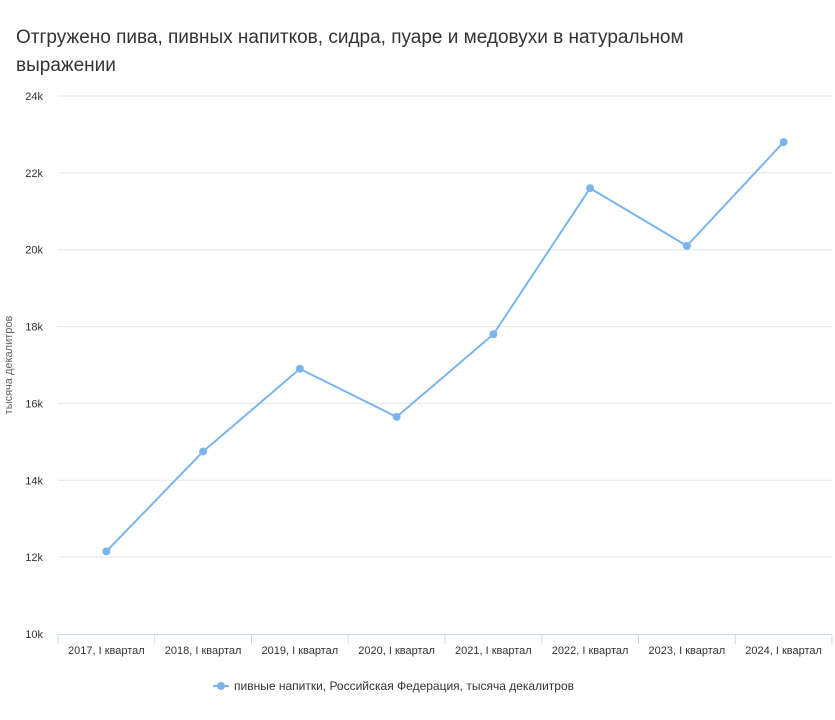 Image resolution: width=835 pixels, height=720 pixels. I want to click on y-tick-label: 22k, so click(34, 174).